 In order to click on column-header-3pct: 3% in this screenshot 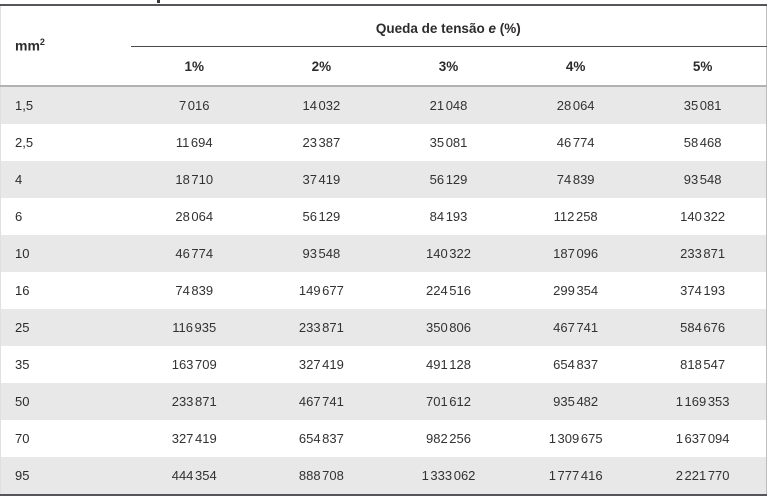, I will do `click(448, 66)`.